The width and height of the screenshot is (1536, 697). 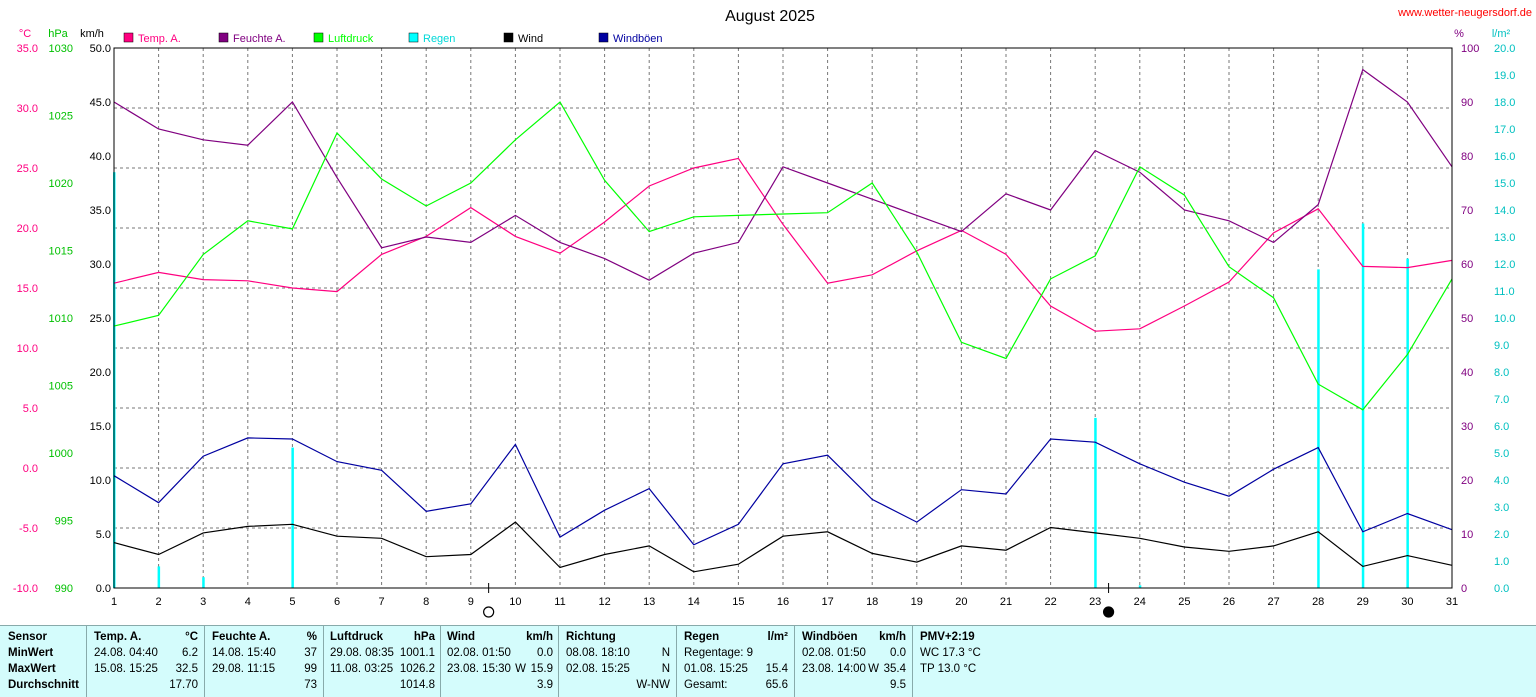 What do you see at coordinates (479, 653) in the screenshot?
I see `wind-min-date: 02.08. 01:50` at bounding box center [479, 653].